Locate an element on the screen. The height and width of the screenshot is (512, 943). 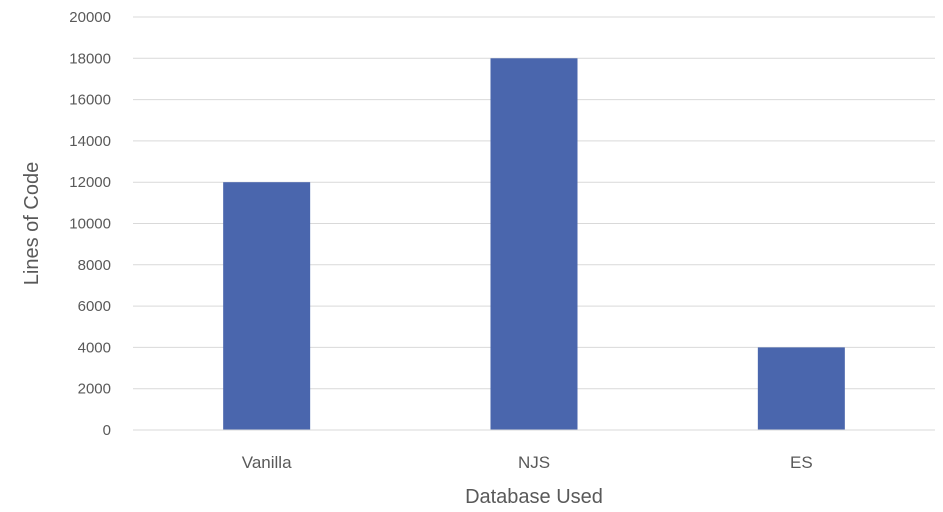
x-axis-title: Database Used is located at coordinates (534, 497).